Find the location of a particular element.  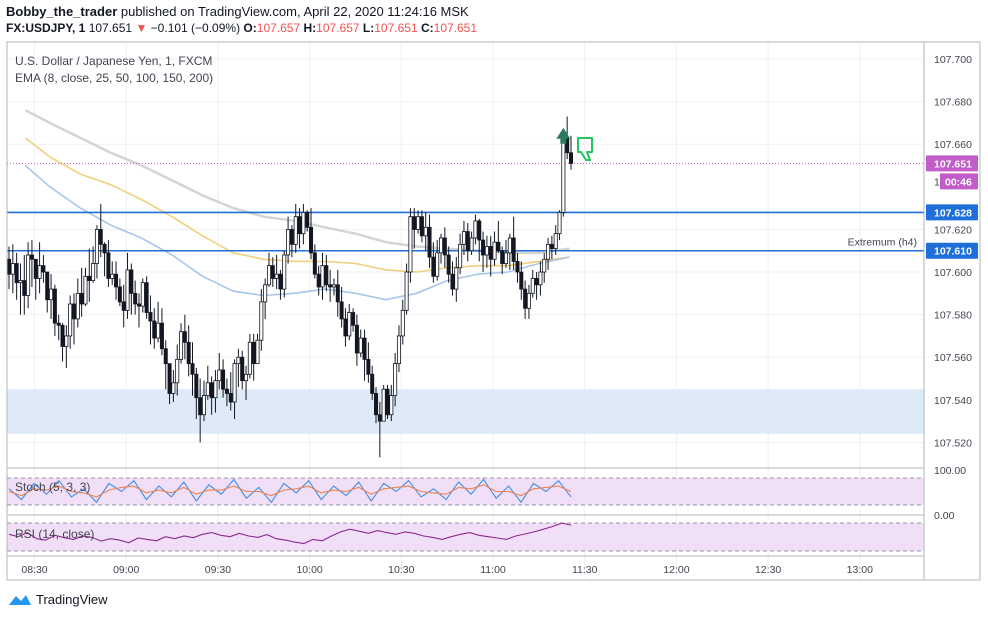

stoch-d-line is located at coordinates (290, 491).